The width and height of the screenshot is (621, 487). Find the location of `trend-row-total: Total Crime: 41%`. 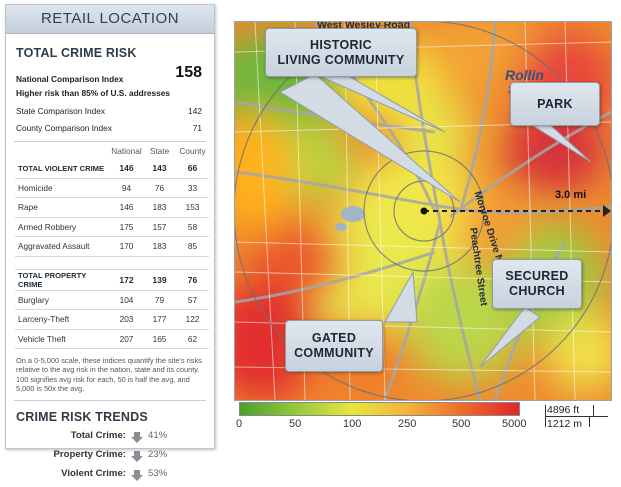

trend-row-total: Total Crime: 41% is located at coordinates (110, 439).